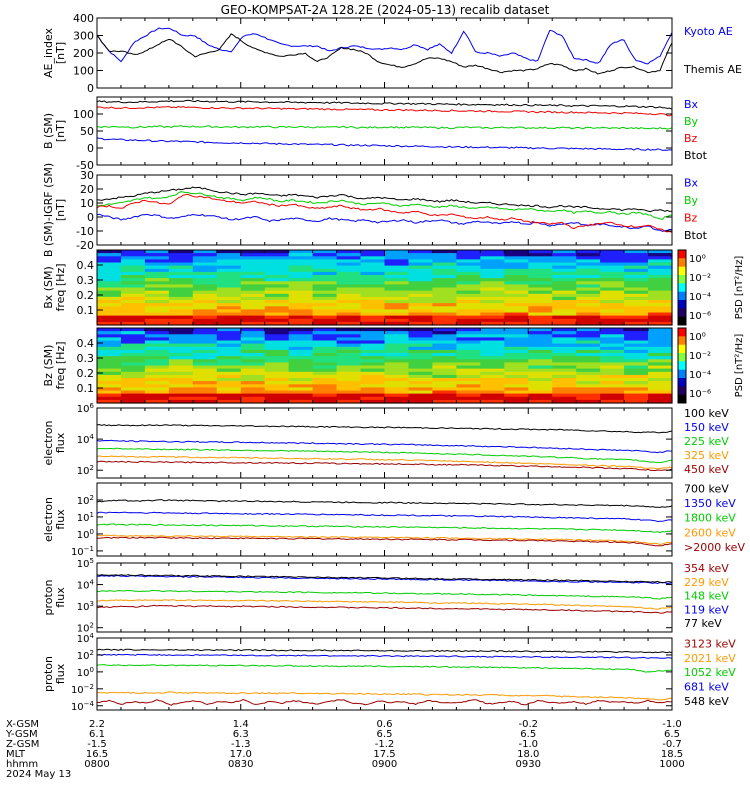  I want to click on colorbar-segment, so click(682, 341).